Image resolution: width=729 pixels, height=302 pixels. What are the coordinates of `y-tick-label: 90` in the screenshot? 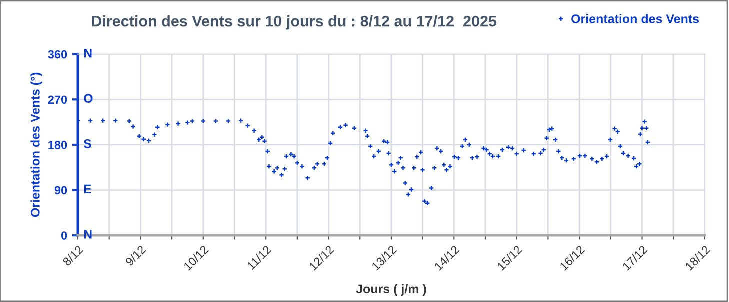 It's located at (61, 190).